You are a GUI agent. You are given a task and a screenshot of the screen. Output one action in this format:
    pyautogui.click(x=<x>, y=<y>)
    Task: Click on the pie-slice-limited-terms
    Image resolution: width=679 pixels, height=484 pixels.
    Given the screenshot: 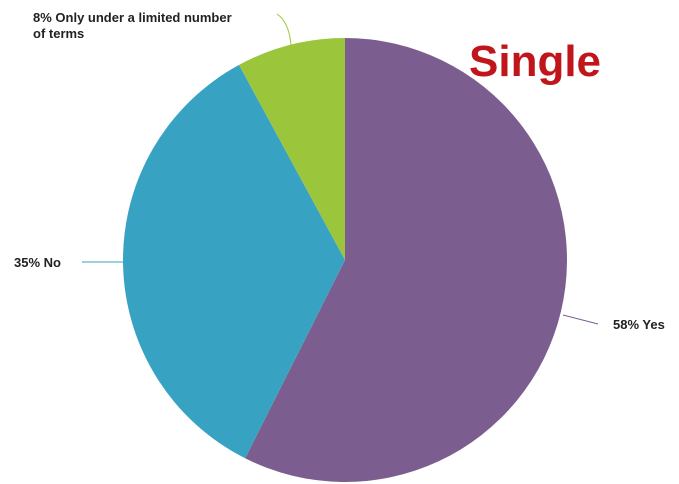 What is the action you would take?
    pyautogui.click(x=292, y=149)
    